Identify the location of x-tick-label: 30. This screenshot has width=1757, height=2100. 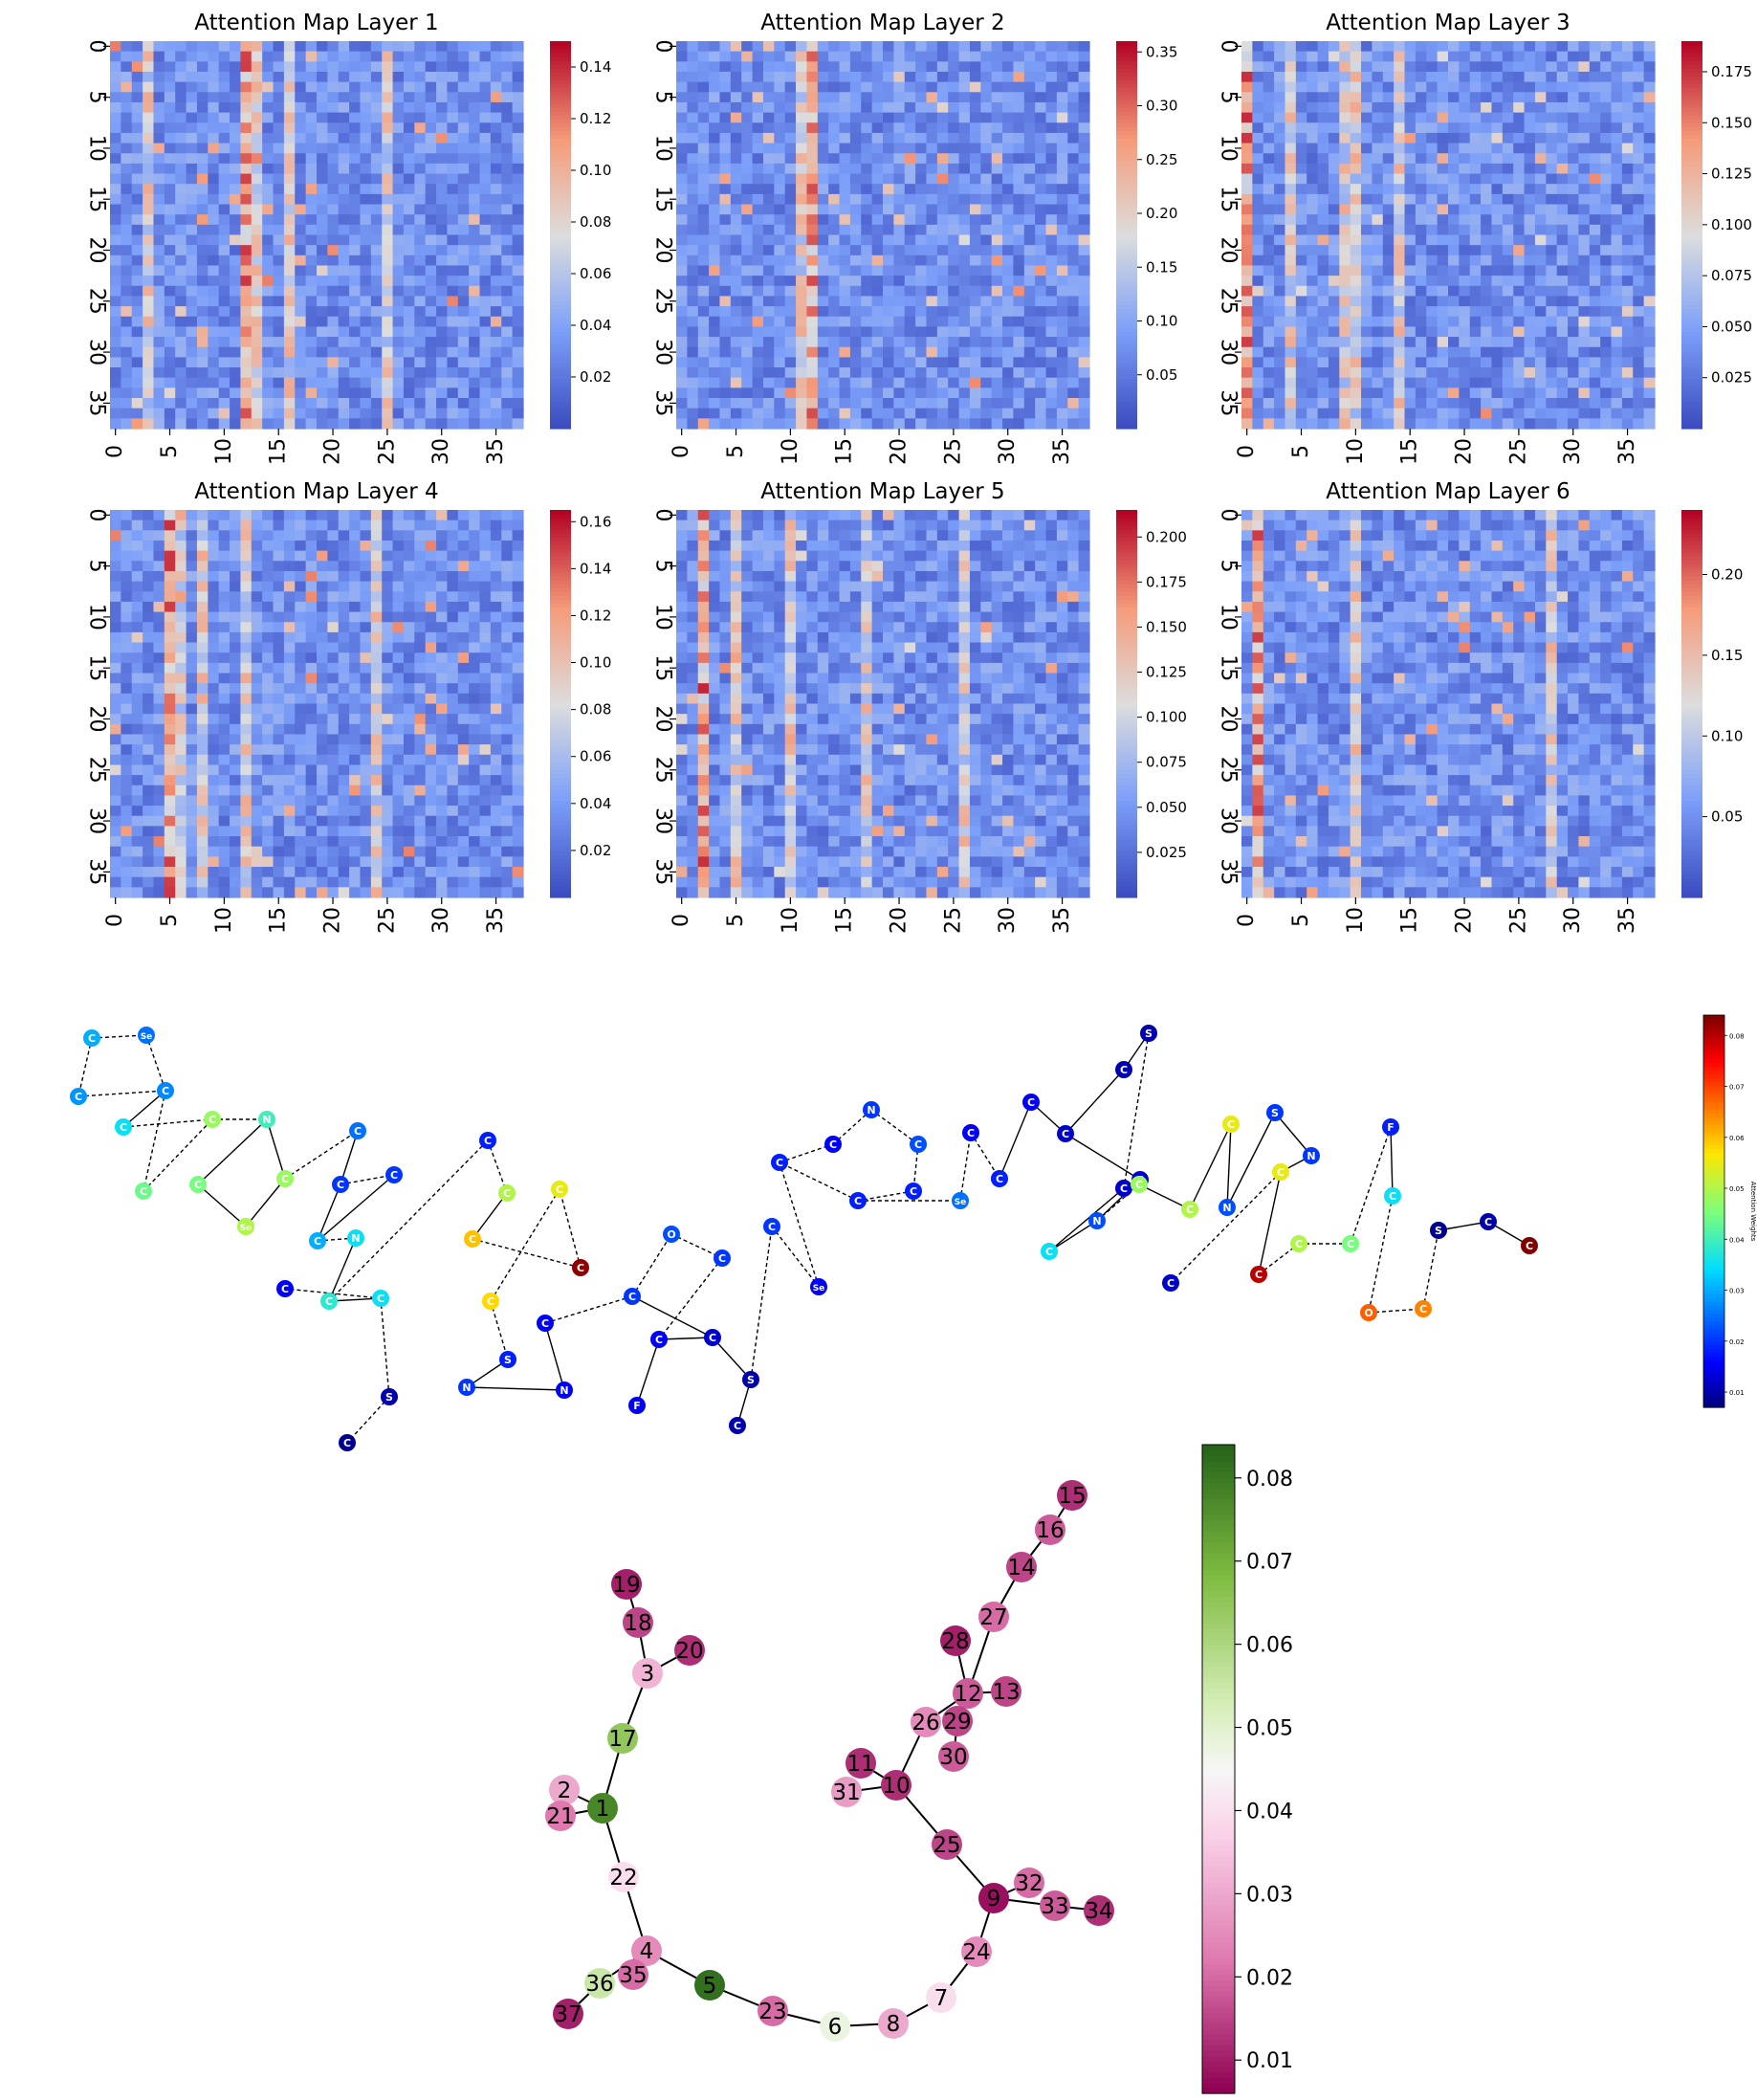
(441, 452).